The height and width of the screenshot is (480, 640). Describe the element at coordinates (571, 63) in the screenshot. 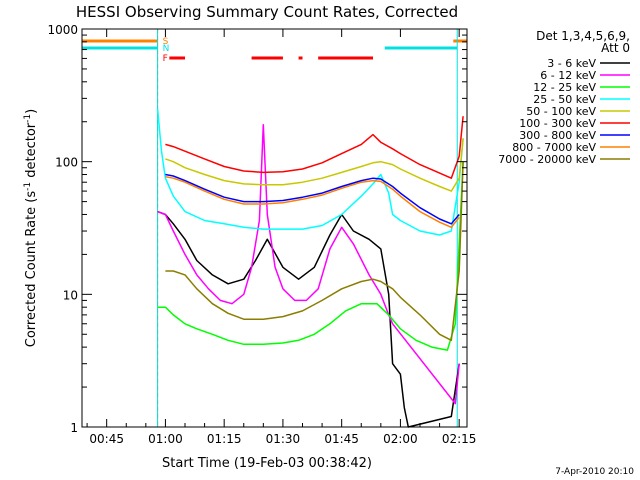

I see `legend-label: 3 - 6 keV` at that location.